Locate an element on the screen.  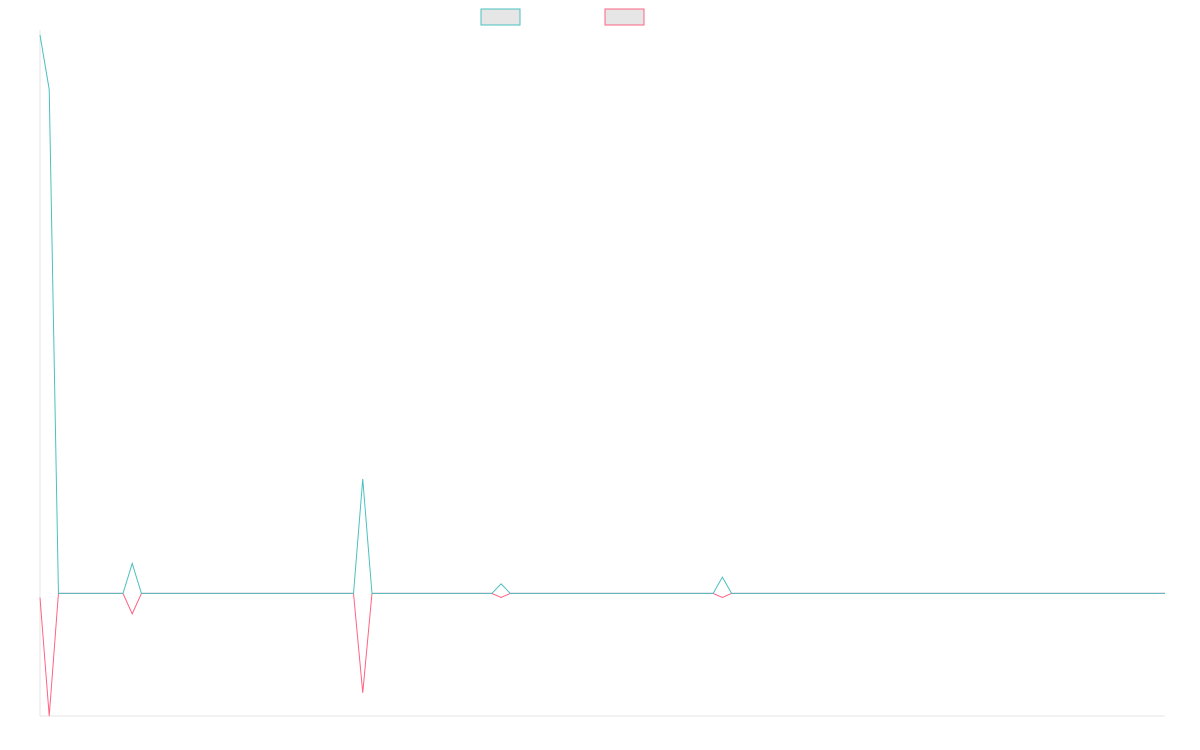
legend is located at coordinates (562, 17).